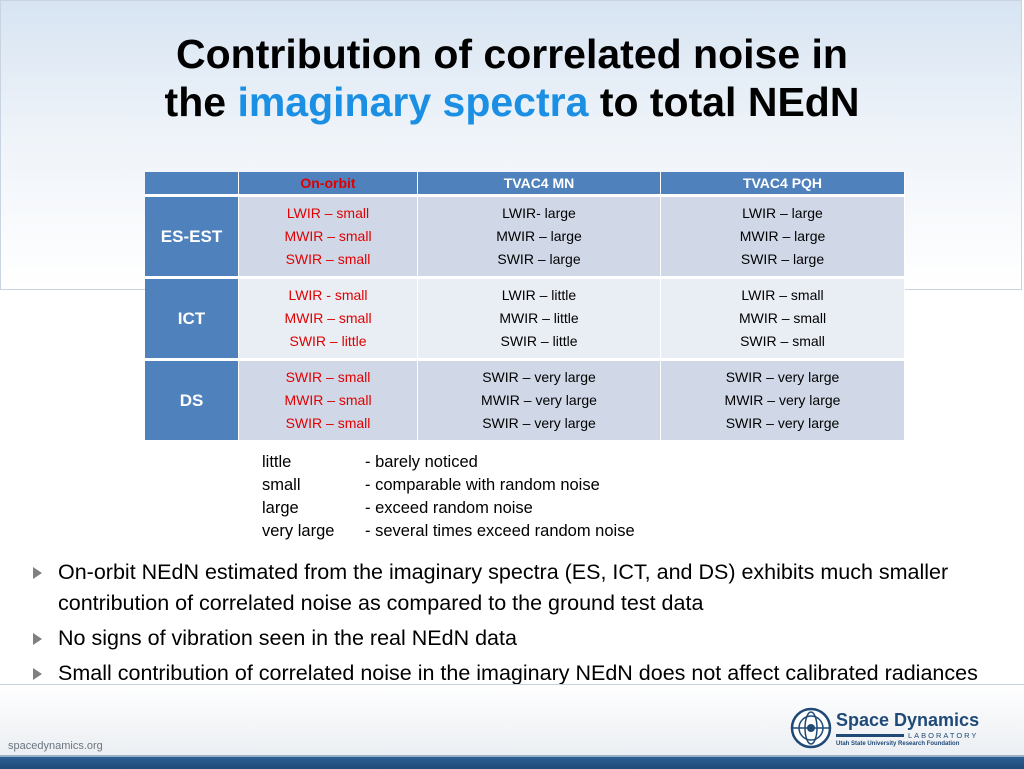  I want to click on cell-line: LWIR – little, so click(539, 295).